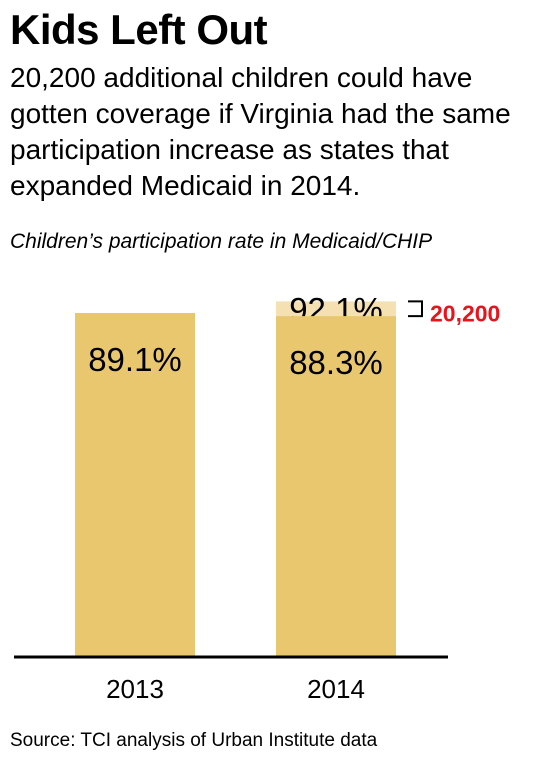 The height and width of the screenshot is (757, 540). What do you see at coordinates (336, 689) in the screenshot?
I see `x-tick-2014: 2014` at bounding box center [336, 689].